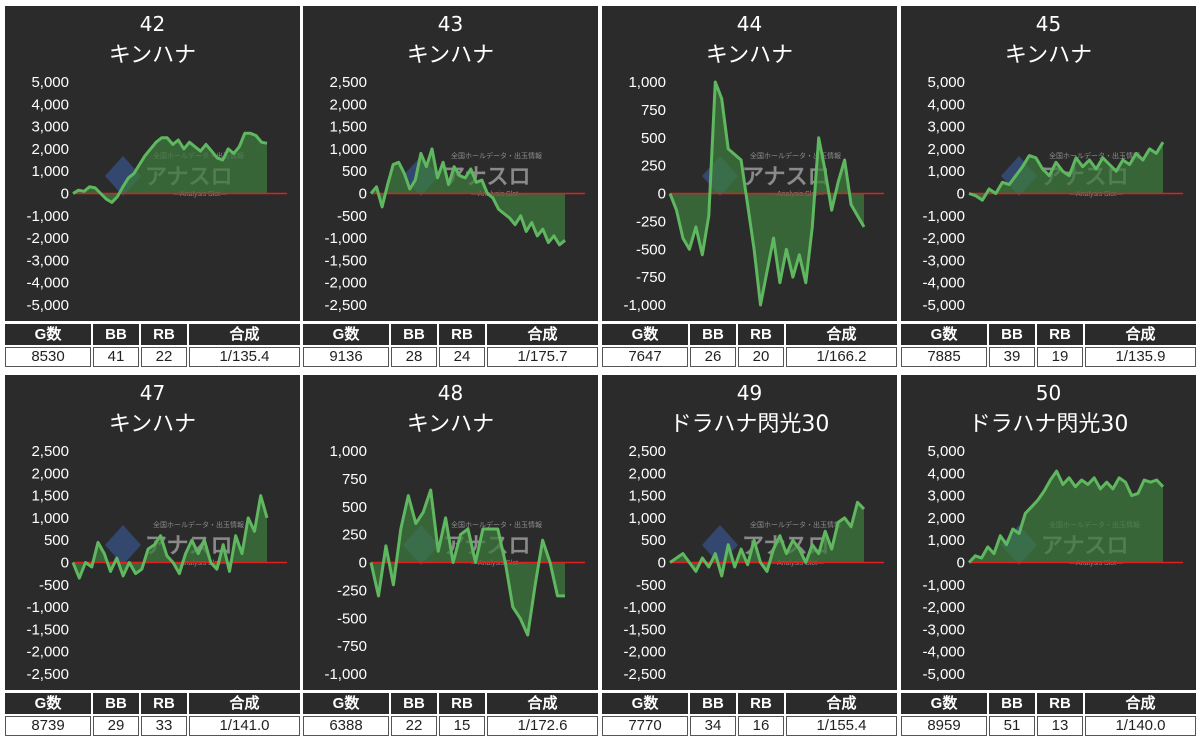 Image resolution: width=1200 pixels, height=738 pixels. I want to click on machine-number: 48, so click(450, 393).